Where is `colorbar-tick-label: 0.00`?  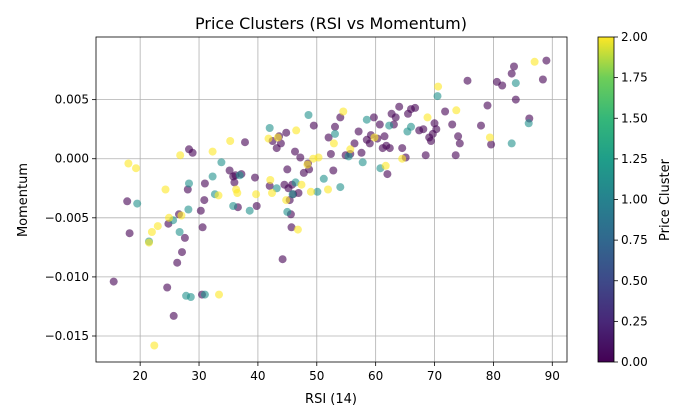 colorbar-tick-label: 0.00 is located at coordinates (634, 362).